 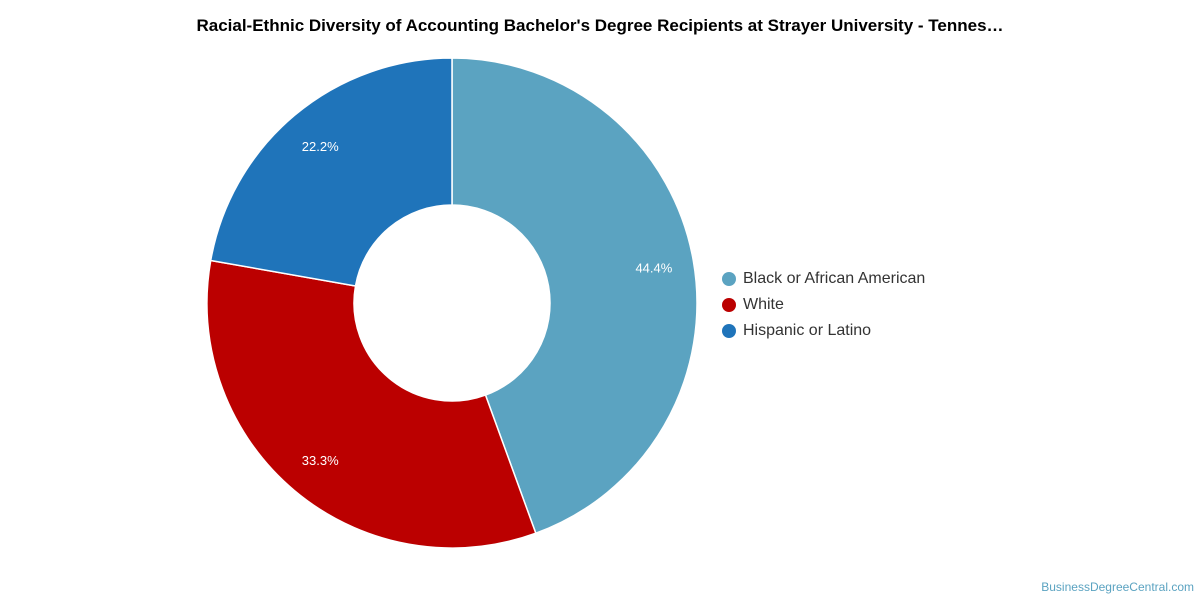 I want to click on slice-label: 44.4%, so click(x=653, y=267).